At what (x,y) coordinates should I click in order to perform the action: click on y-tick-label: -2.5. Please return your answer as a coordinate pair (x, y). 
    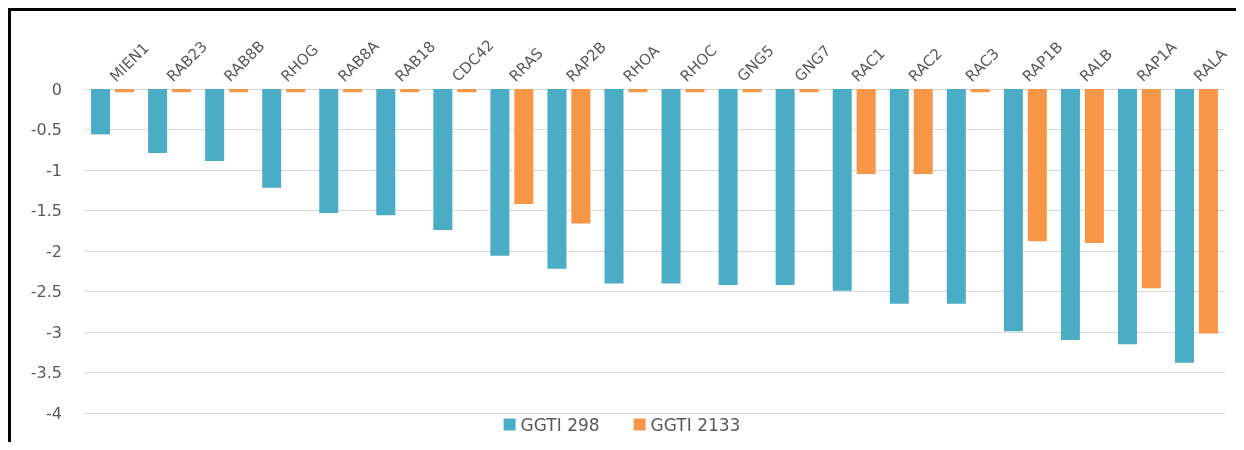
    Looking at the image, I should click on (46, 291).